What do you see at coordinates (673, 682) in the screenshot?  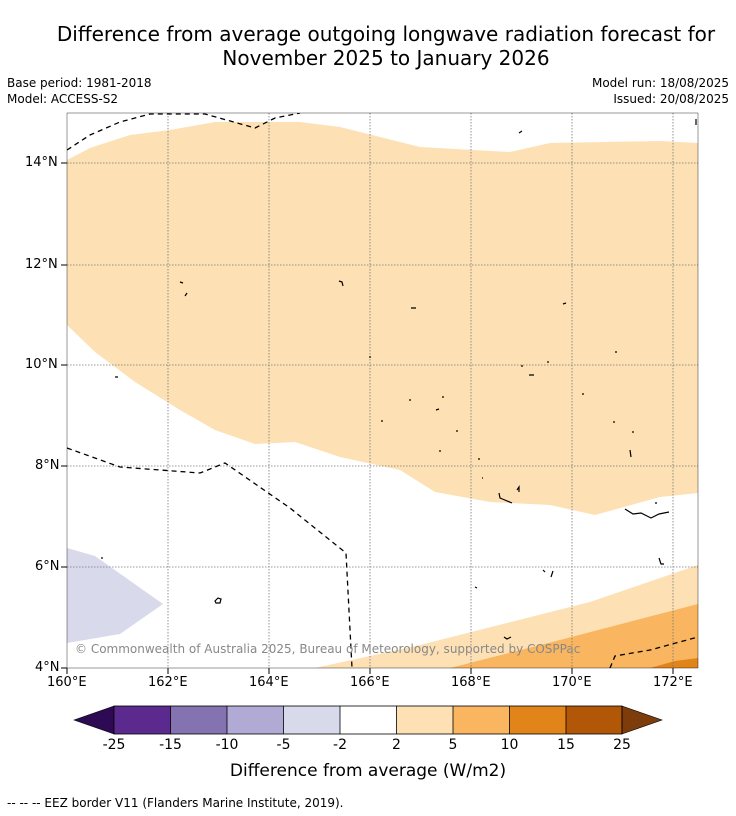 I see `lon-tick-172e: 172°E` at bounding box center [673, 682].